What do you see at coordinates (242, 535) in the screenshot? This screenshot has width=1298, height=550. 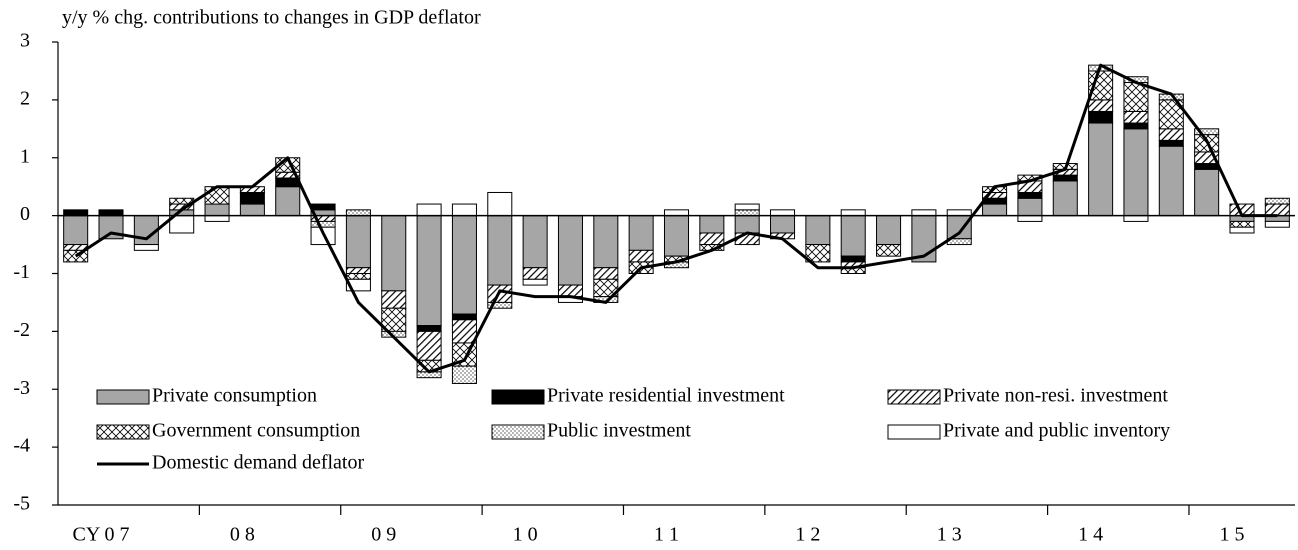 I see `x-tick-label: 0 8` at bounding box center [242, 535].